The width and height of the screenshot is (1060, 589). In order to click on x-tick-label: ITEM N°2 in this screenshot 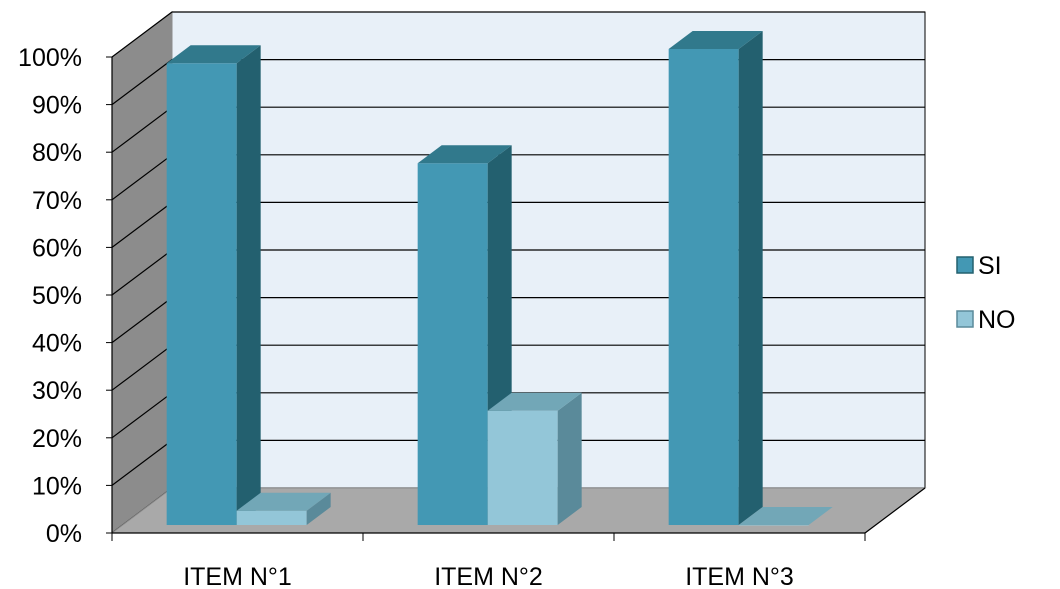, I will do `click(488, 576)`.